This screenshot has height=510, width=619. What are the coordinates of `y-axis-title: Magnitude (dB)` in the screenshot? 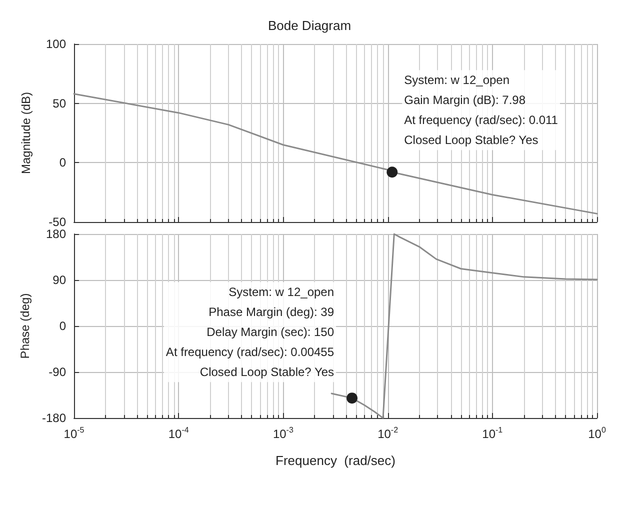 It's located at (26, 133).